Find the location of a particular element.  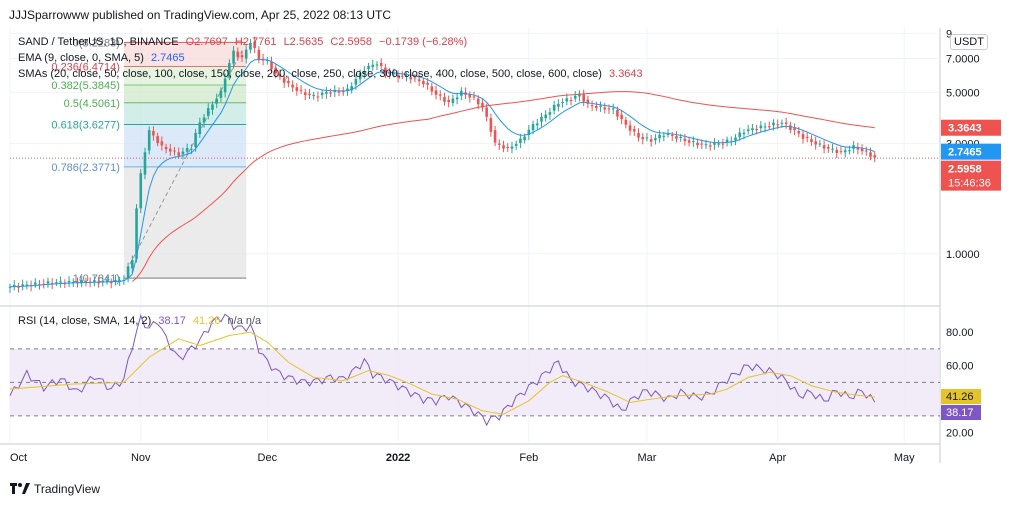

fib-trend-line is located at coordinates (186, 157).